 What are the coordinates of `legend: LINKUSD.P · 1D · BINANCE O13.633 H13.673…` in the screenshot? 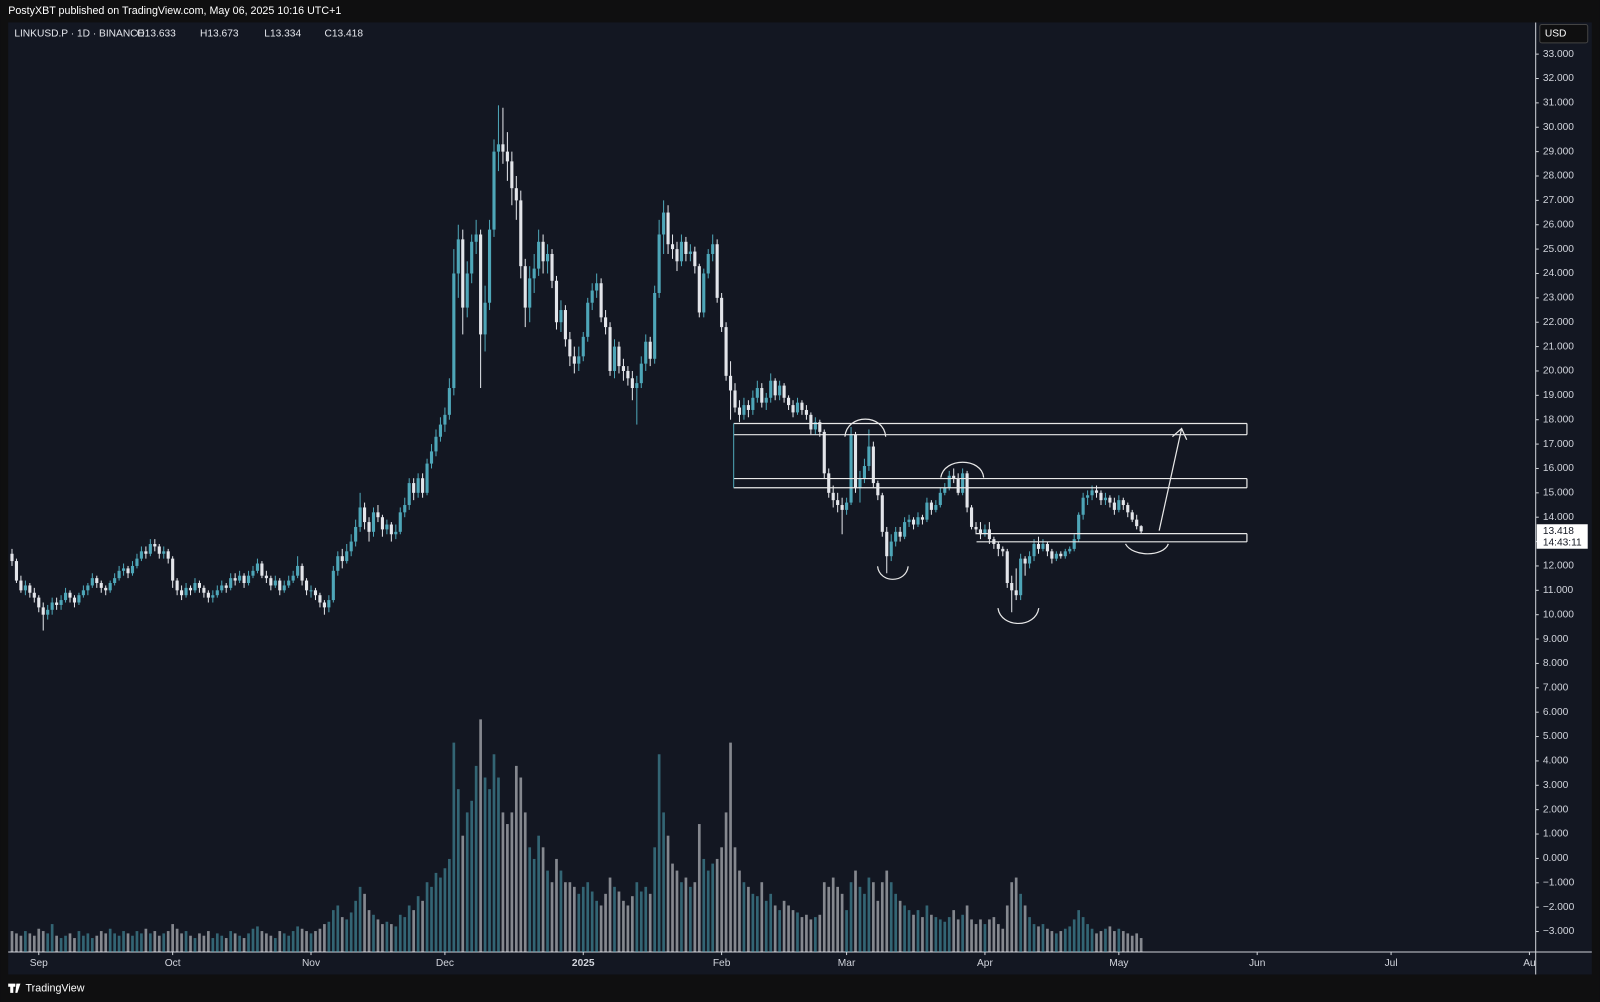 It's located at (188, 33).